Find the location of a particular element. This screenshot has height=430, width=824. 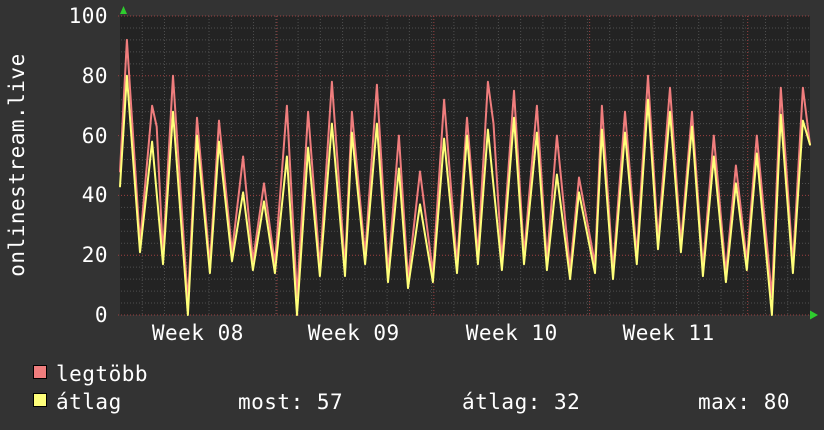

x-axis-tick-label: Week 08 is located at coordinates (197, 333).